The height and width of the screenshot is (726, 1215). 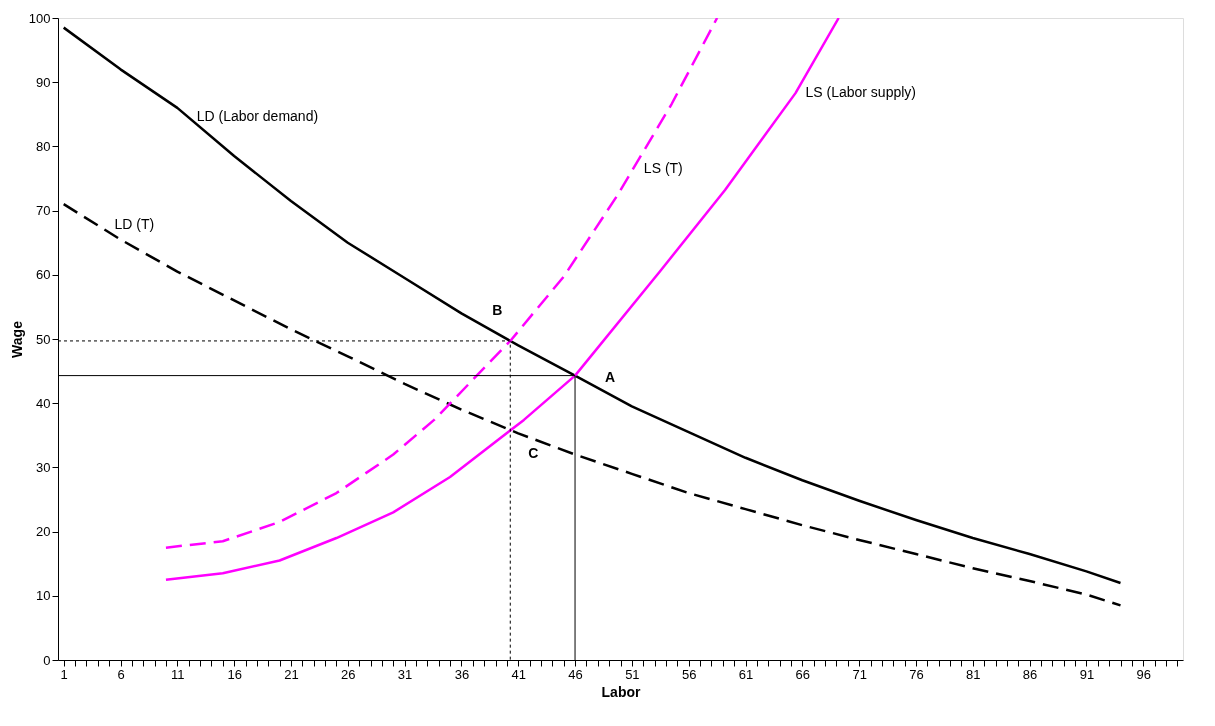 What do you see at coordinates (43, 82) in the screenshot?
I see `y-tick-label: 90` at bounding box center [43, 82].